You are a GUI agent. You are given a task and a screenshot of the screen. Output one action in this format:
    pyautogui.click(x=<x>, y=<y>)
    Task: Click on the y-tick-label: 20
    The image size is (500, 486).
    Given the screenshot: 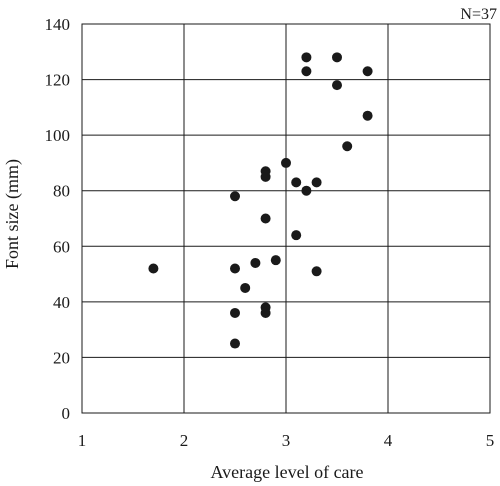 What is the action you would take?
    pyautogui.click(x=61, y=357)
    